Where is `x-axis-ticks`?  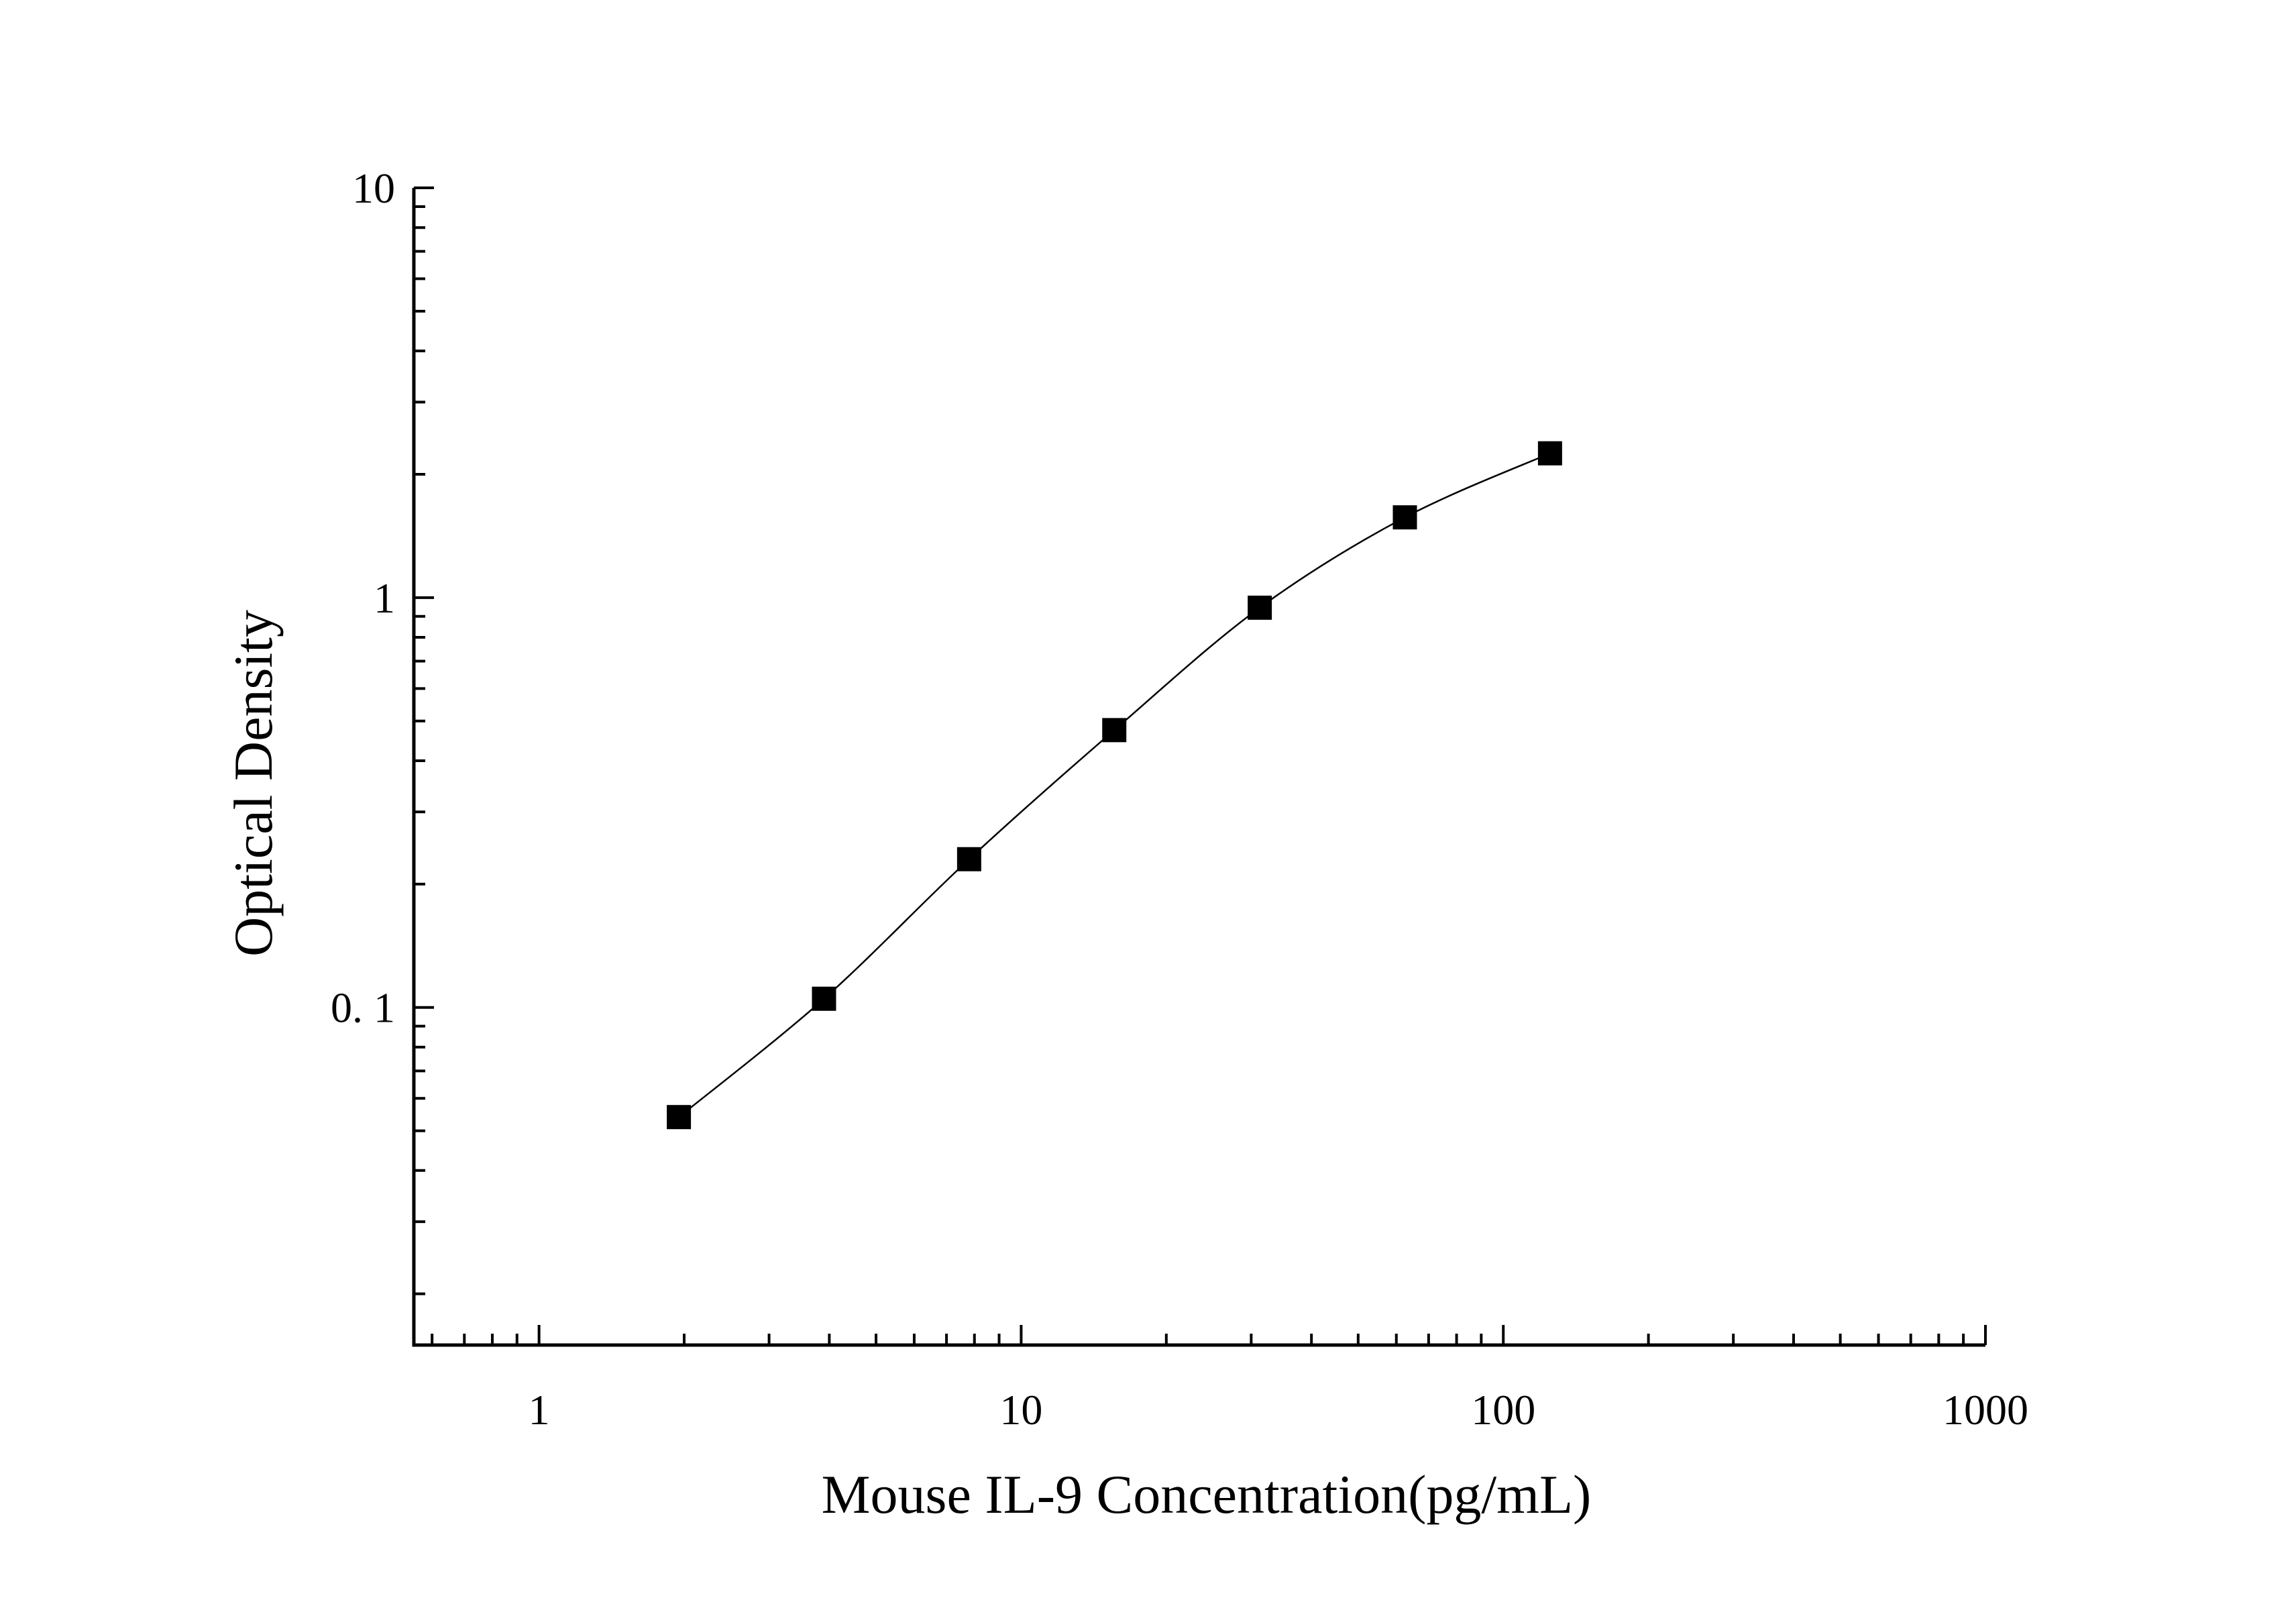
x-axis-ticks is located at coordinates (1209, 1335).